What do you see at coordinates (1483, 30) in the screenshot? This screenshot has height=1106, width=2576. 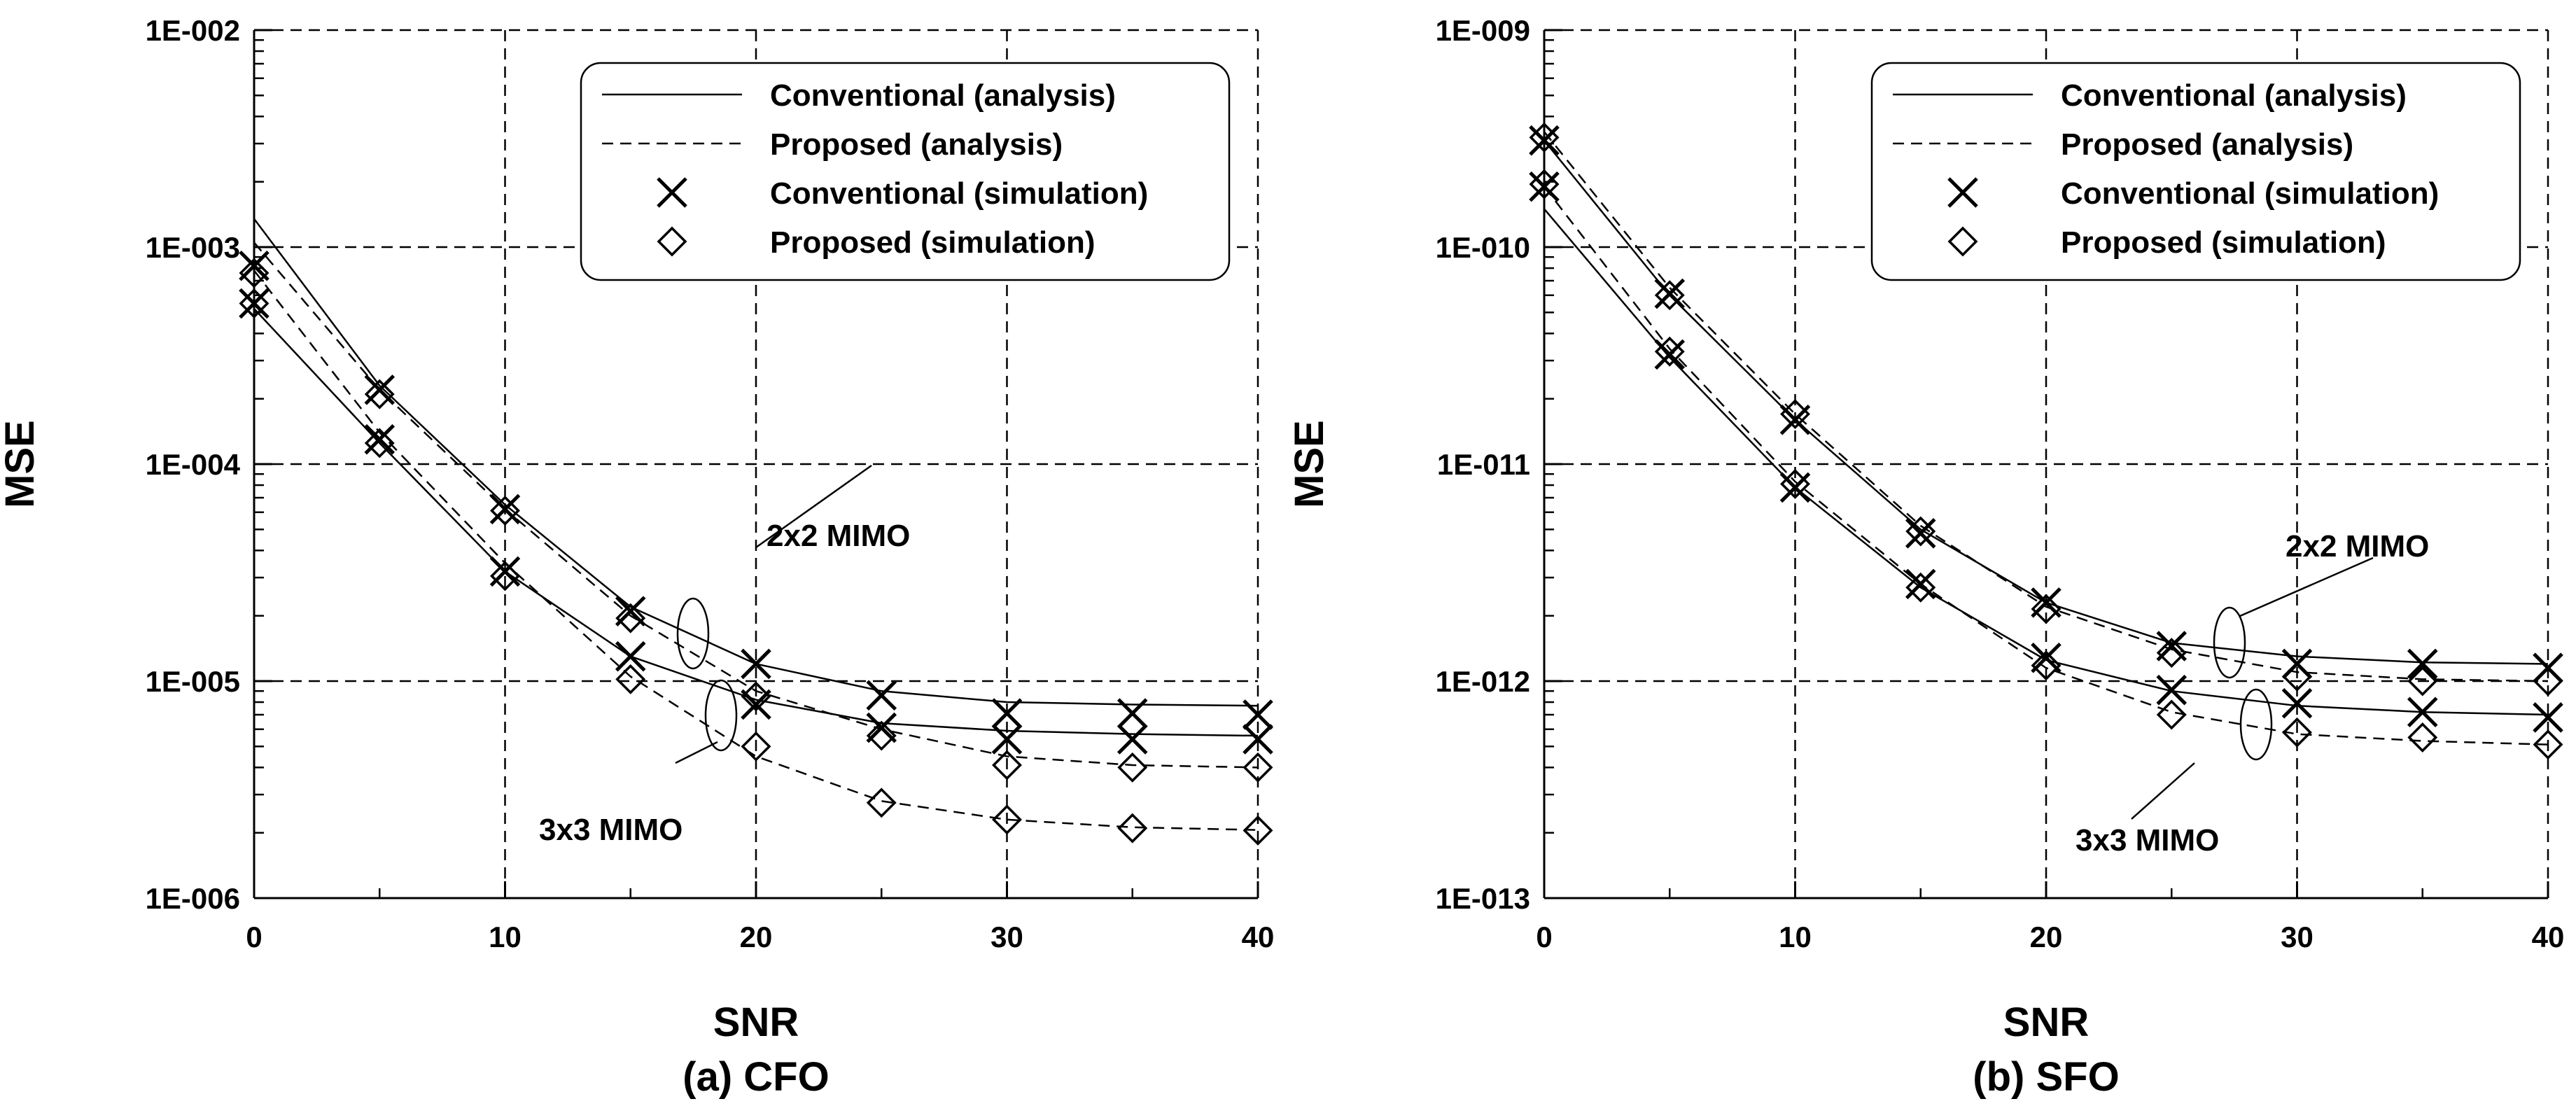 I see `y-tick-label: 1E-009` at bounding box center [1483, 30].